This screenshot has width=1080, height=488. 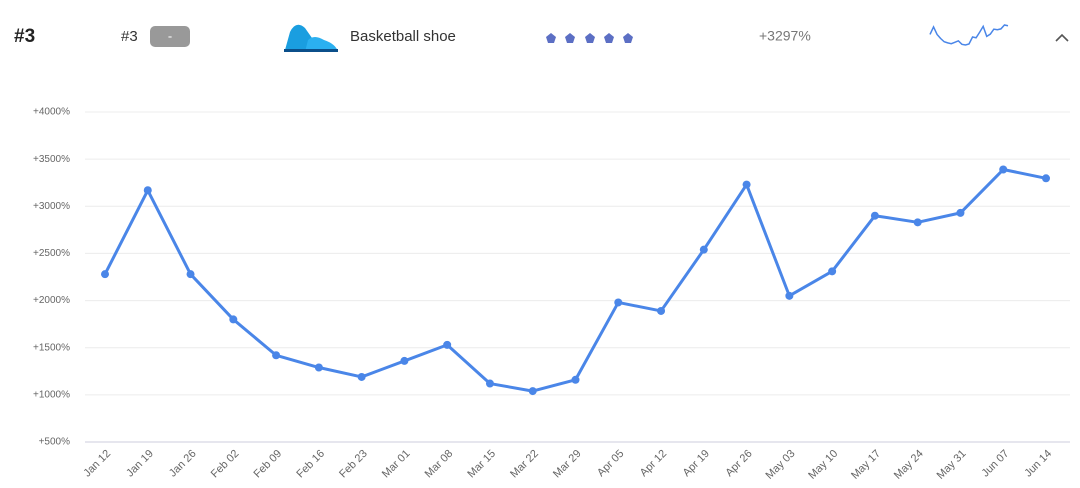 What do you see at coordinates (97, 464) in the screenshot?
I see `x-tick-label: Jan 12` at bounding box center [97, 464].